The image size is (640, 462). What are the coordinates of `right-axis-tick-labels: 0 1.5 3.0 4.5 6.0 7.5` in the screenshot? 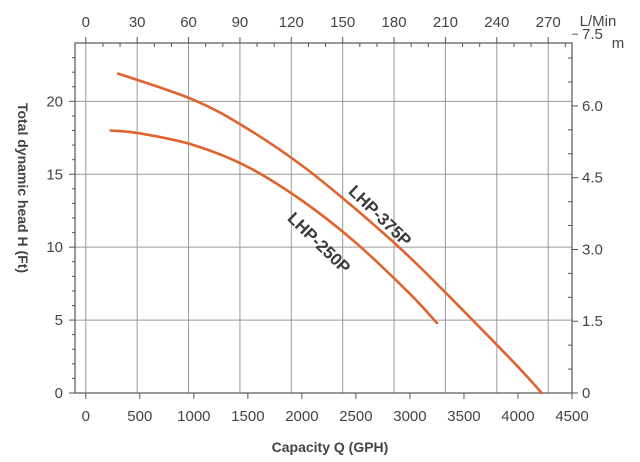 It's located at (592, 214).